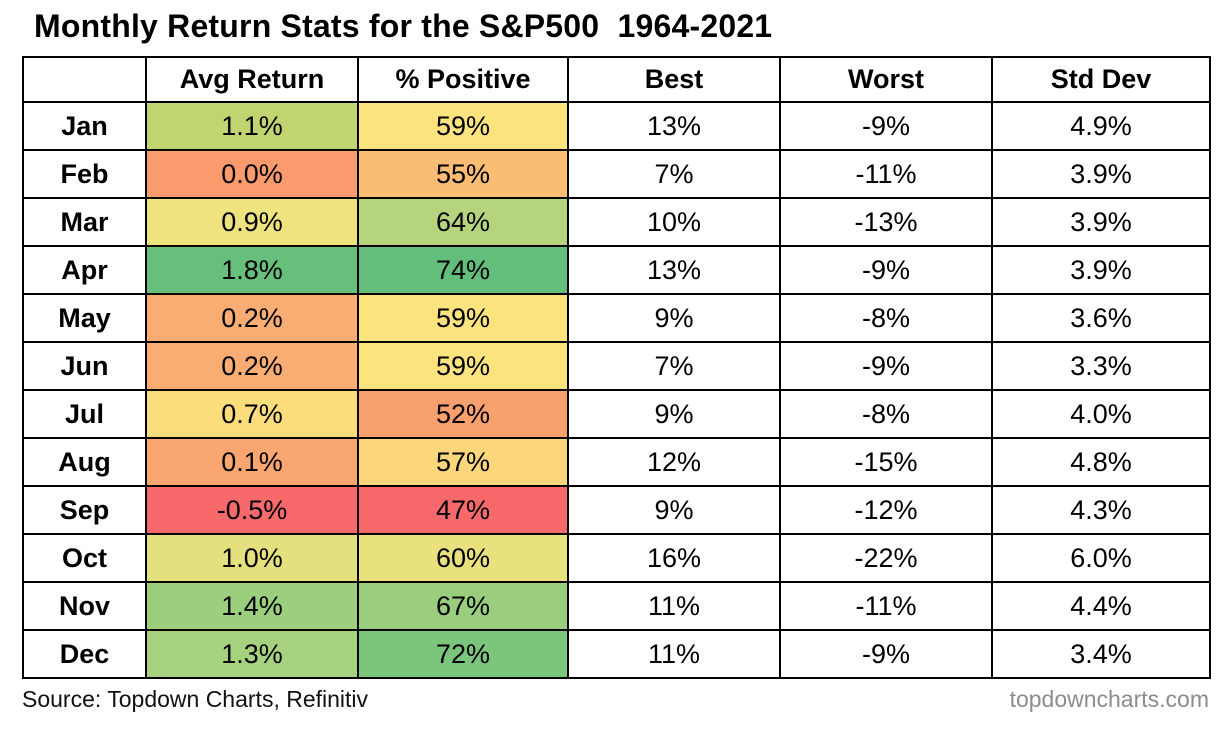  What do you see at coordinates (1101, 510) in the screenshot?
I see `std-dev-cell: 4.3%` at bounding box center [1101, 510].